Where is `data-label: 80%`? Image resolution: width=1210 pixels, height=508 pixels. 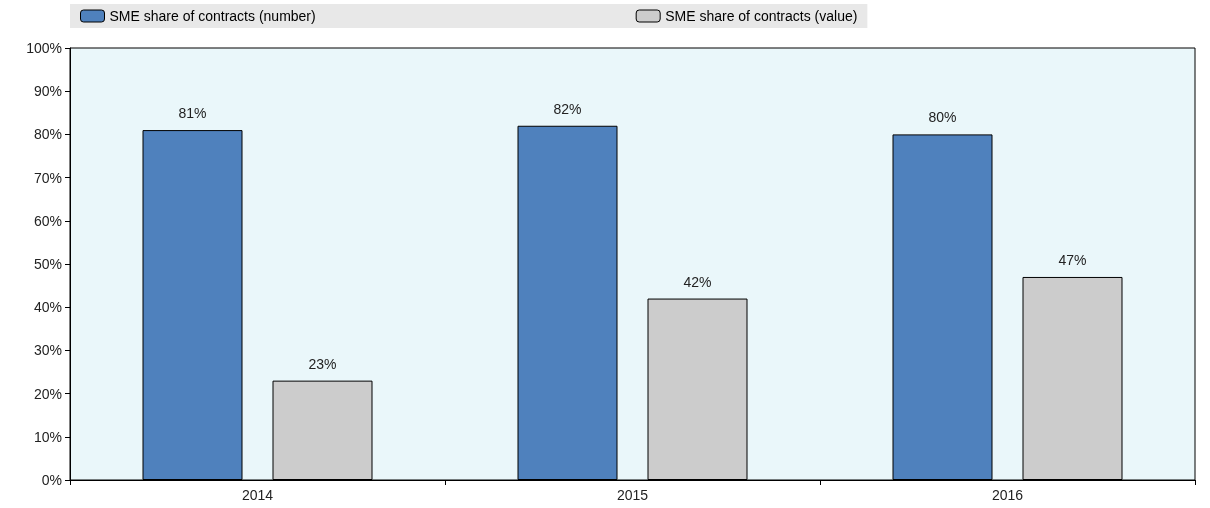
data-label: 80% is located at coordinates (942, 117).